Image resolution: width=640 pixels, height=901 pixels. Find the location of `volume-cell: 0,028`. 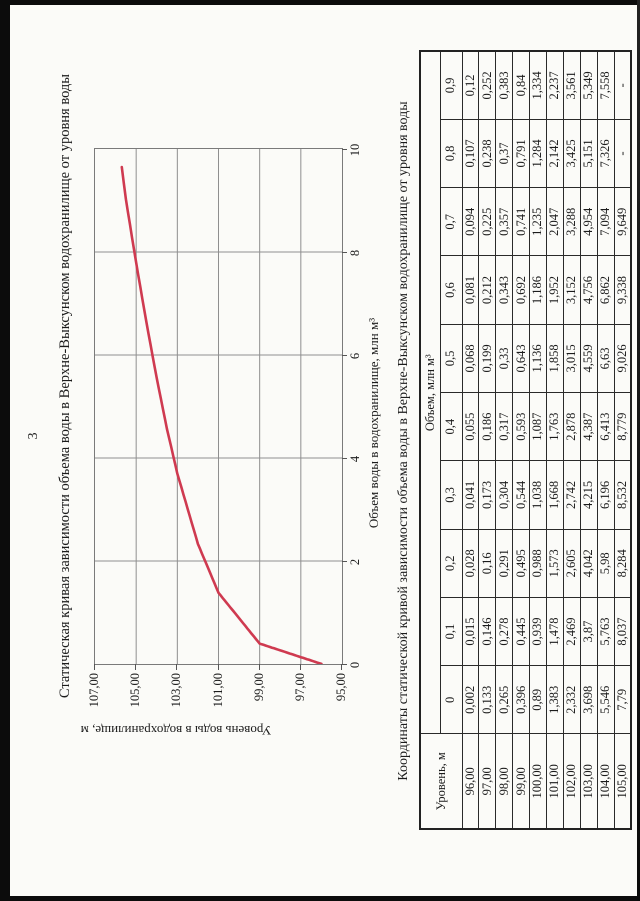

volume-cell: 0,028 is located at coordinates (470, 563).